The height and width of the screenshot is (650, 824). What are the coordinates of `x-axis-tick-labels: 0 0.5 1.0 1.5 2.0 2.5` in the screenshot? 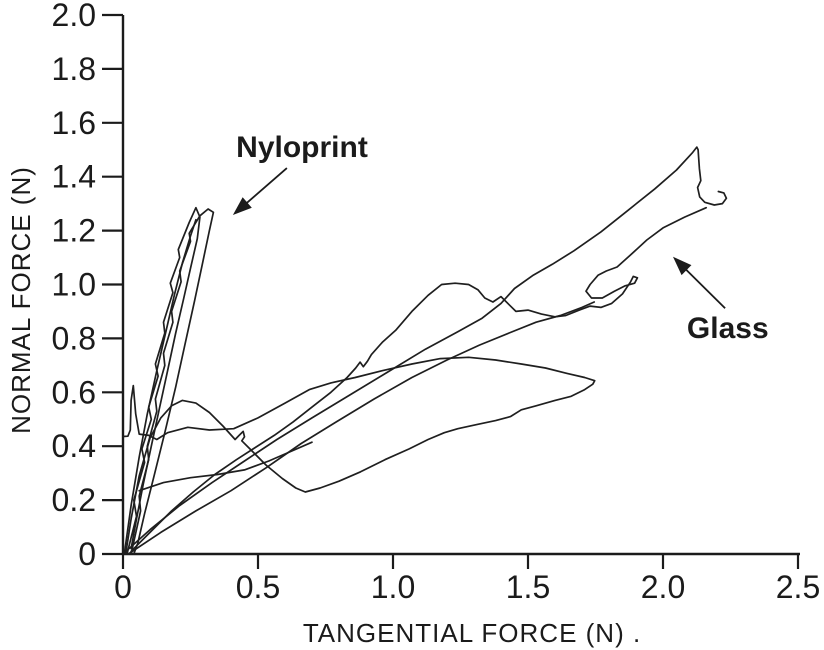 It's located at (467, 587).